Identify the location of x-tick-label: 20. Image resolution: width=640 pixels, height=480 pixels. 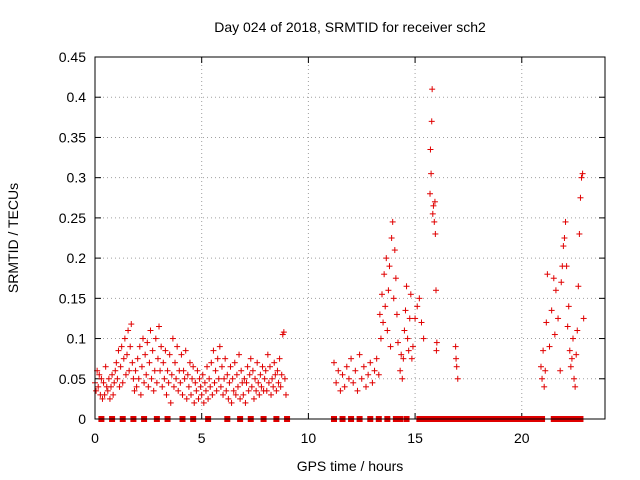
(522, 438).